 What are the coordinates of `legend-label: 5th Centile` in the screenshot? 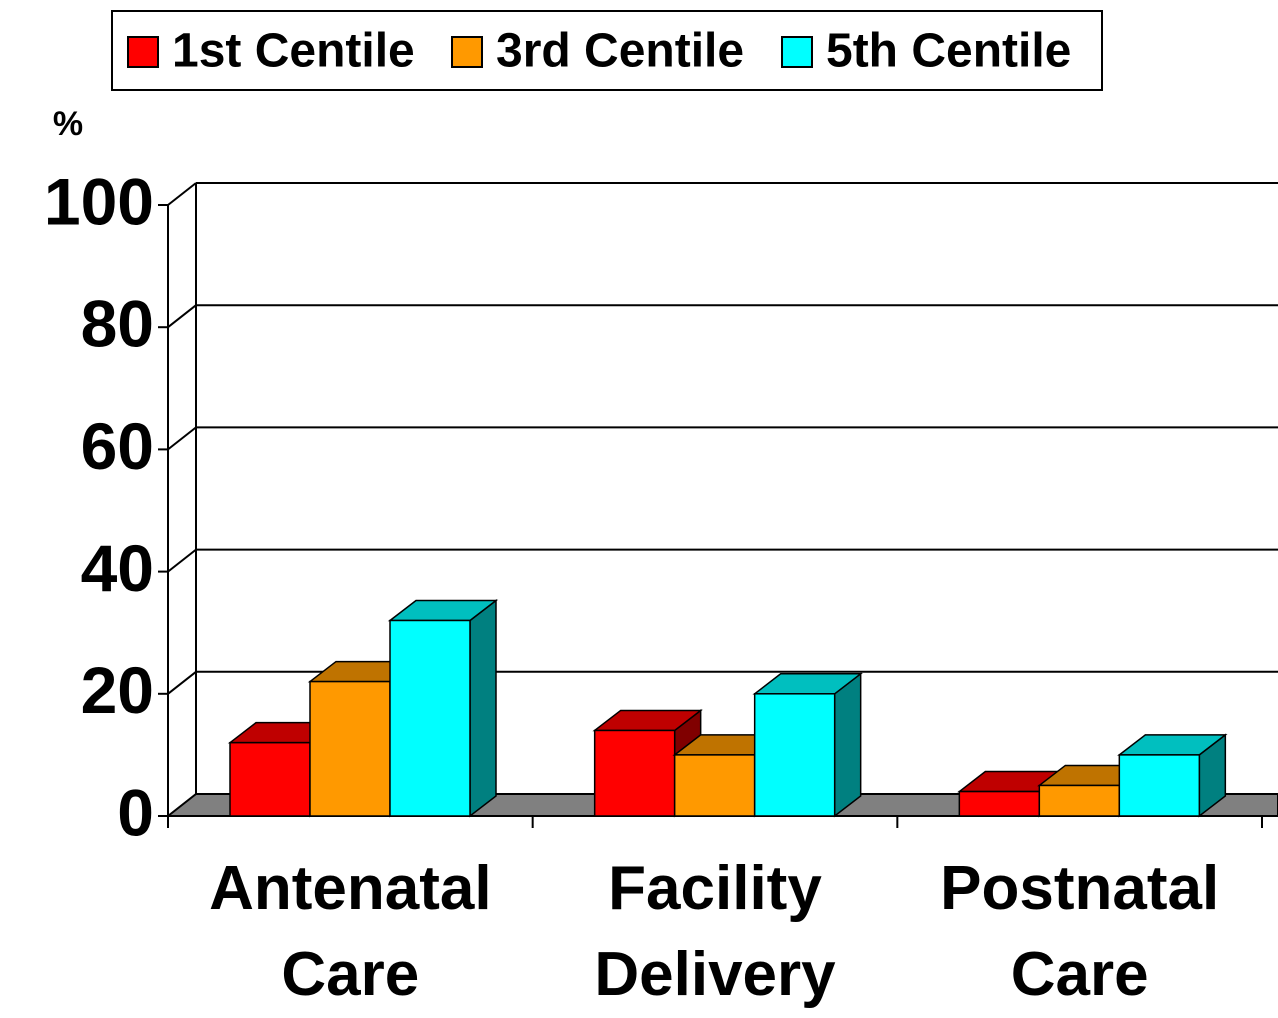 It's located at (948, 51).